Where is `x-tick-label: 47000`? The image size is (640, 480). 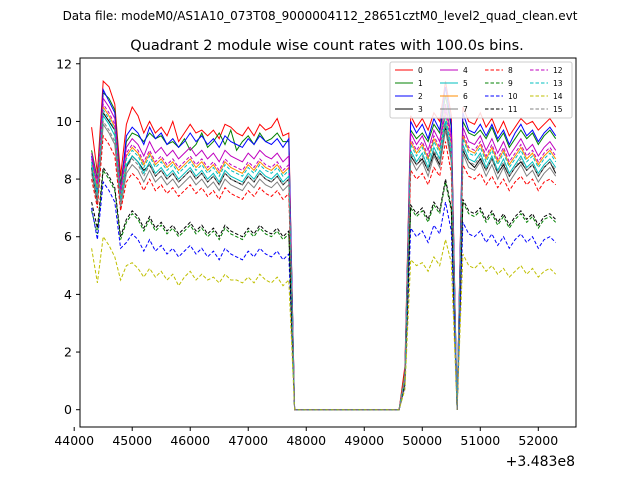
x-tick-label: 47000 is located at coordinates (248, 440).